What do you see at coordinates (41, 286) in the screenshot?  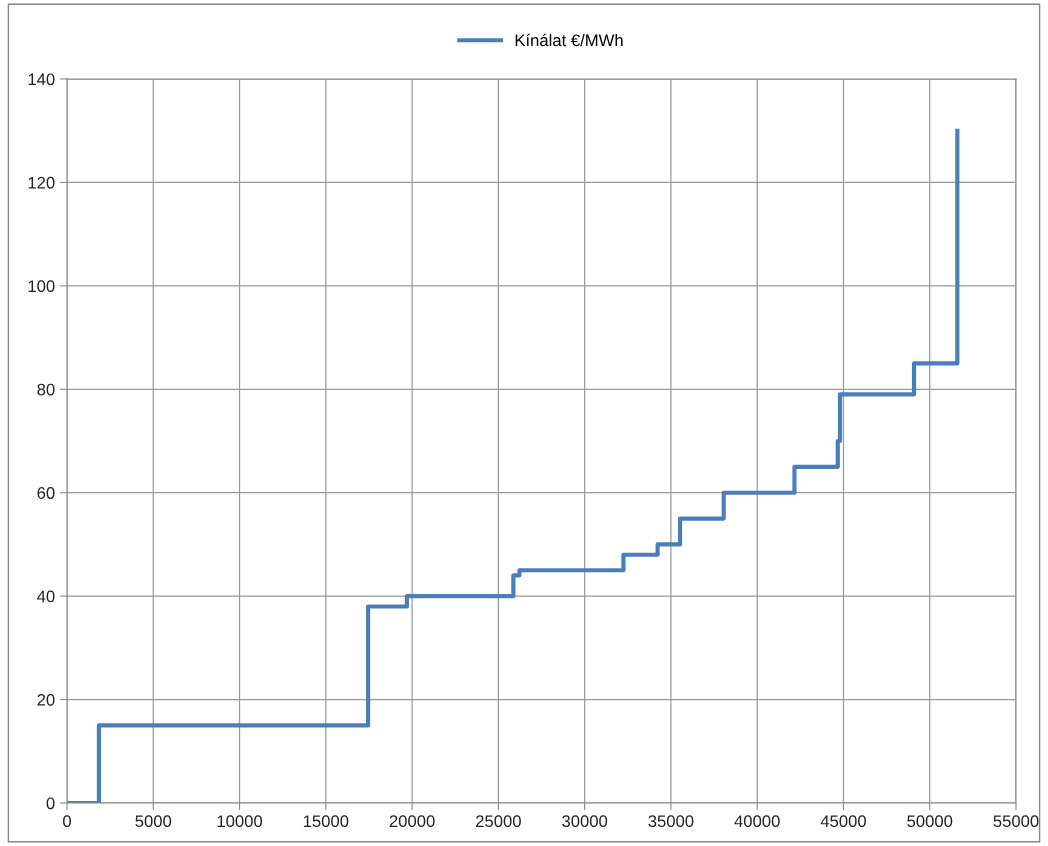 I see `y-tick-label: 100` at bounding box center [41, 286].